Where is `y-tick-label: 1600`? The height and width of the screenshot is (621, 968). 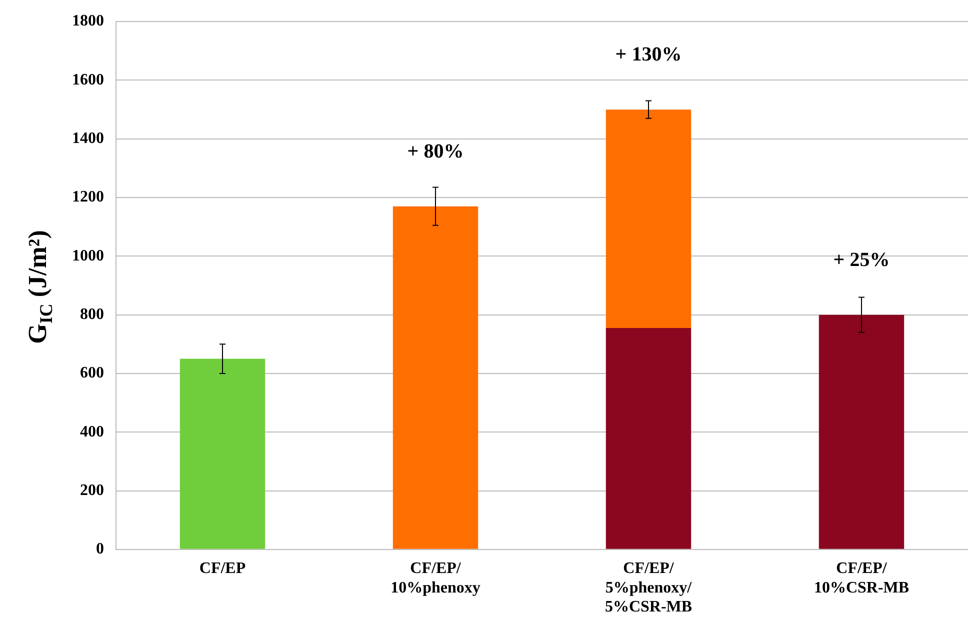
y-tick-label: 1600 is located at coordinates (88, 79).